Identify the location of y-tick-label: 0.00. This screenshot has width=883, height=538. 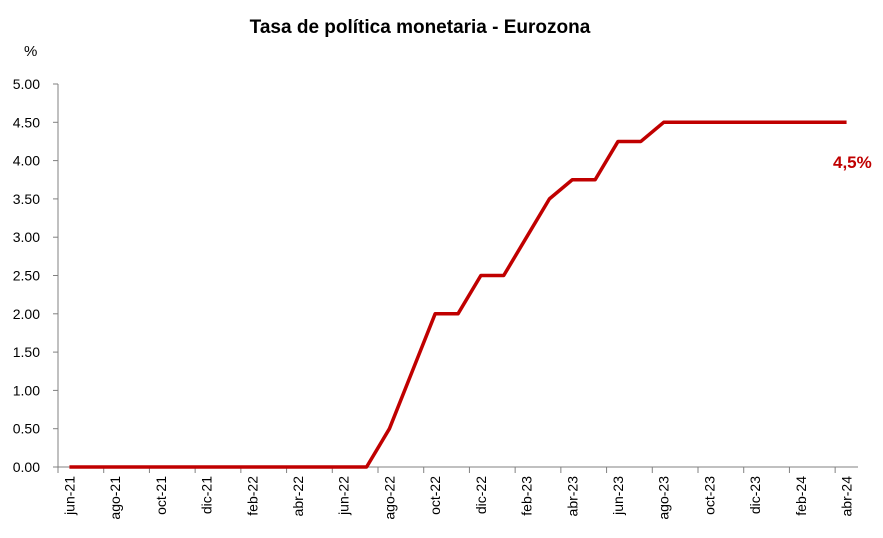
(26, 467).